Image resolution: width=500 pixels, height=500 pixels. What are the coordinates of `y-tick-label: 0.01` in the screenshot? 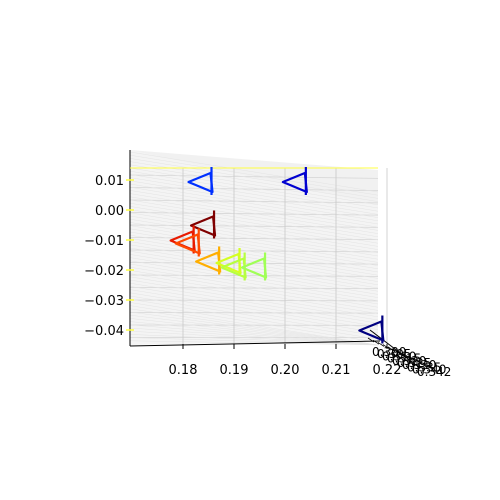 It's located at (109, 181).